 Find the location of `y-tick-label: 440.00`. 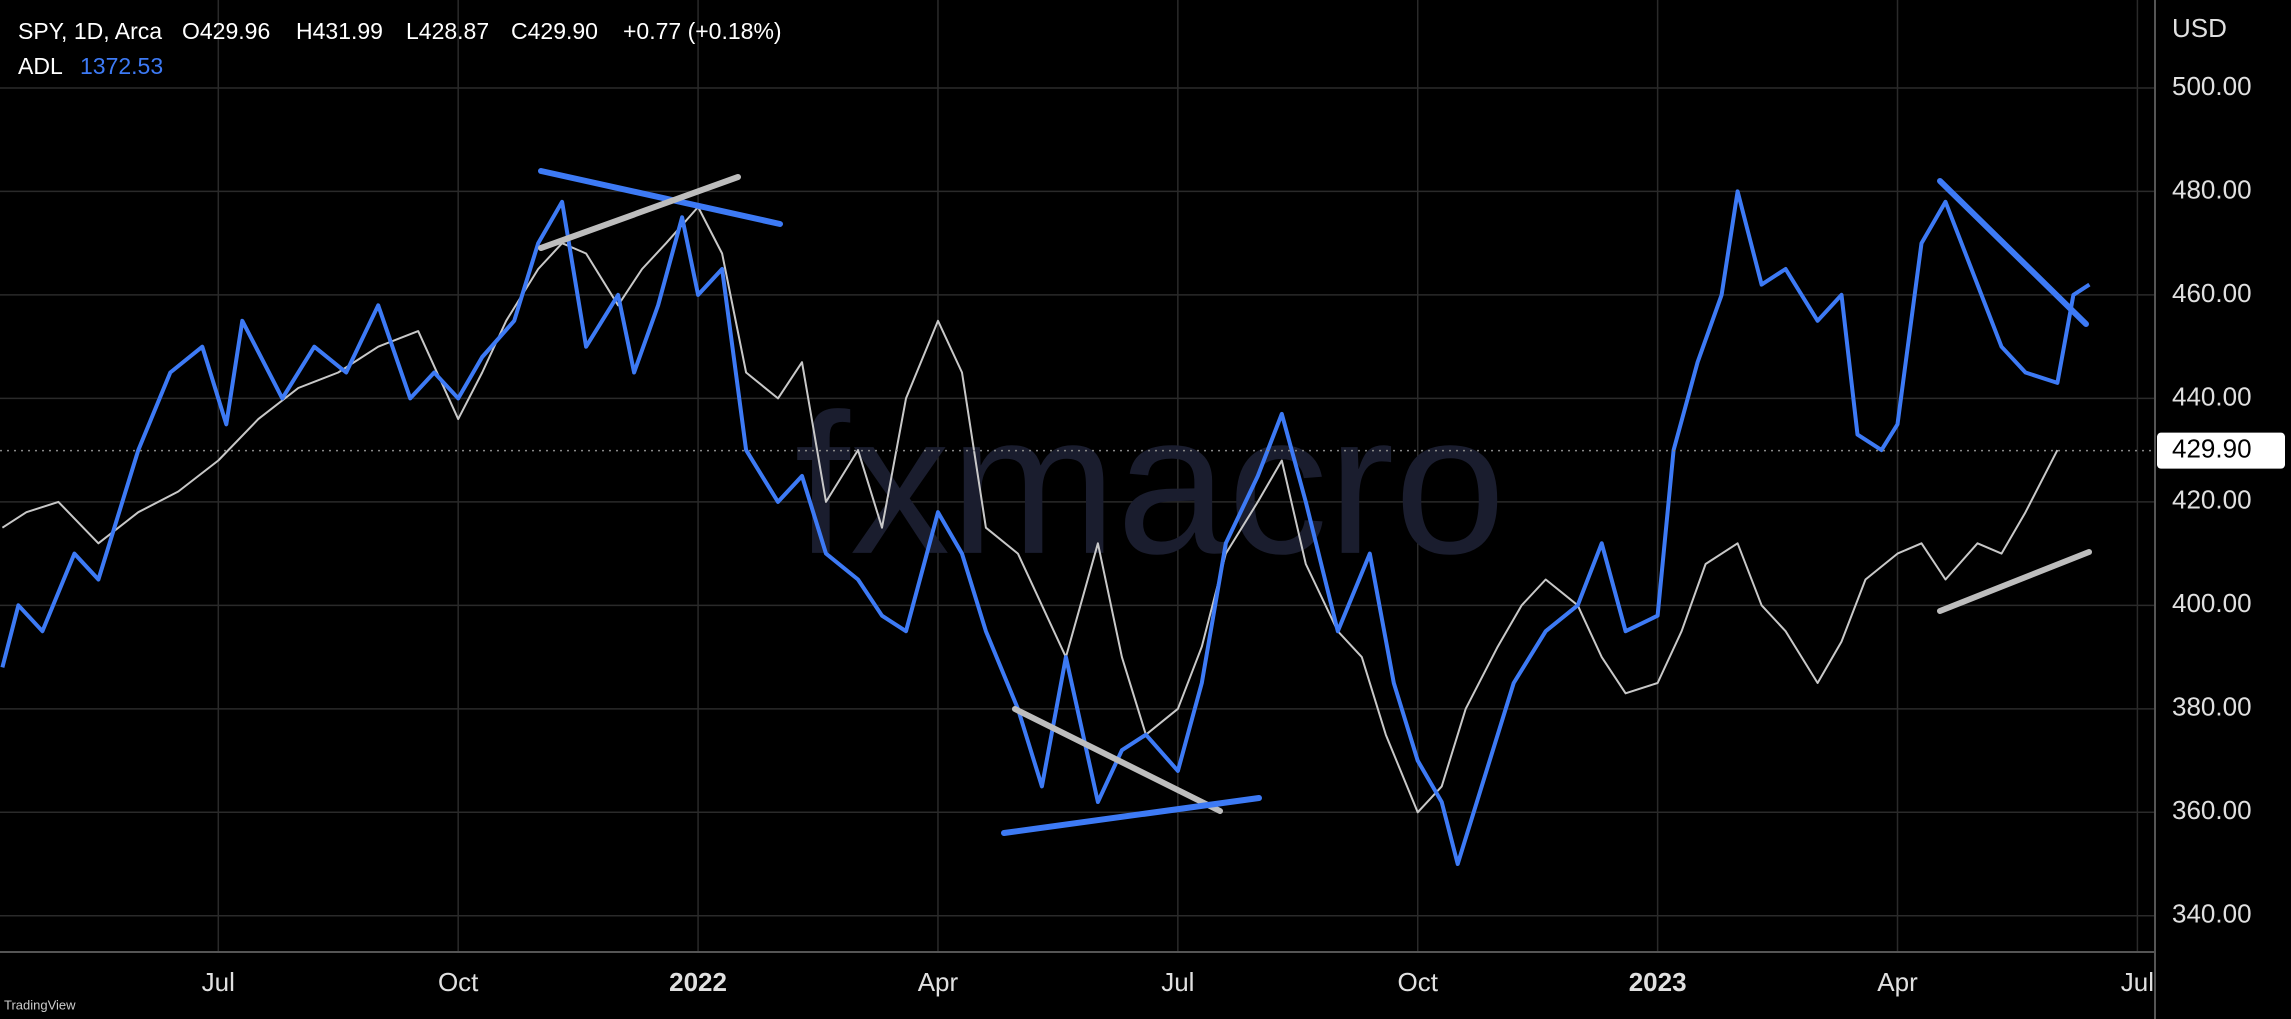

y-tick-label: 440.00 is located at coordinates (2212, 396).